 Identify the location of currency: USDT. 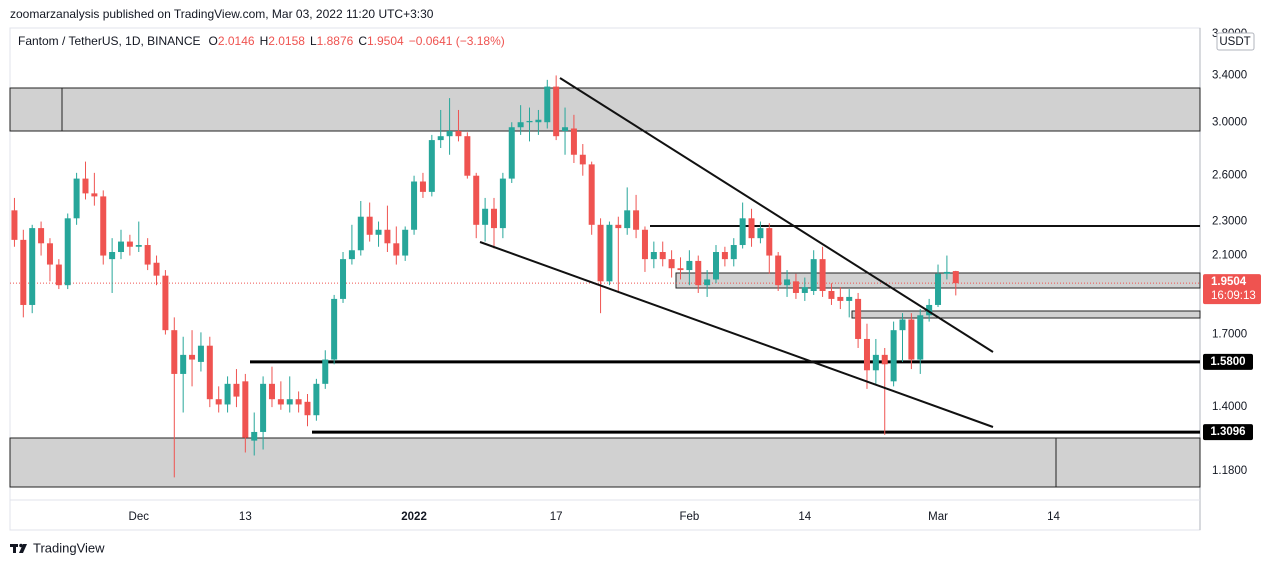
(1234, 42).